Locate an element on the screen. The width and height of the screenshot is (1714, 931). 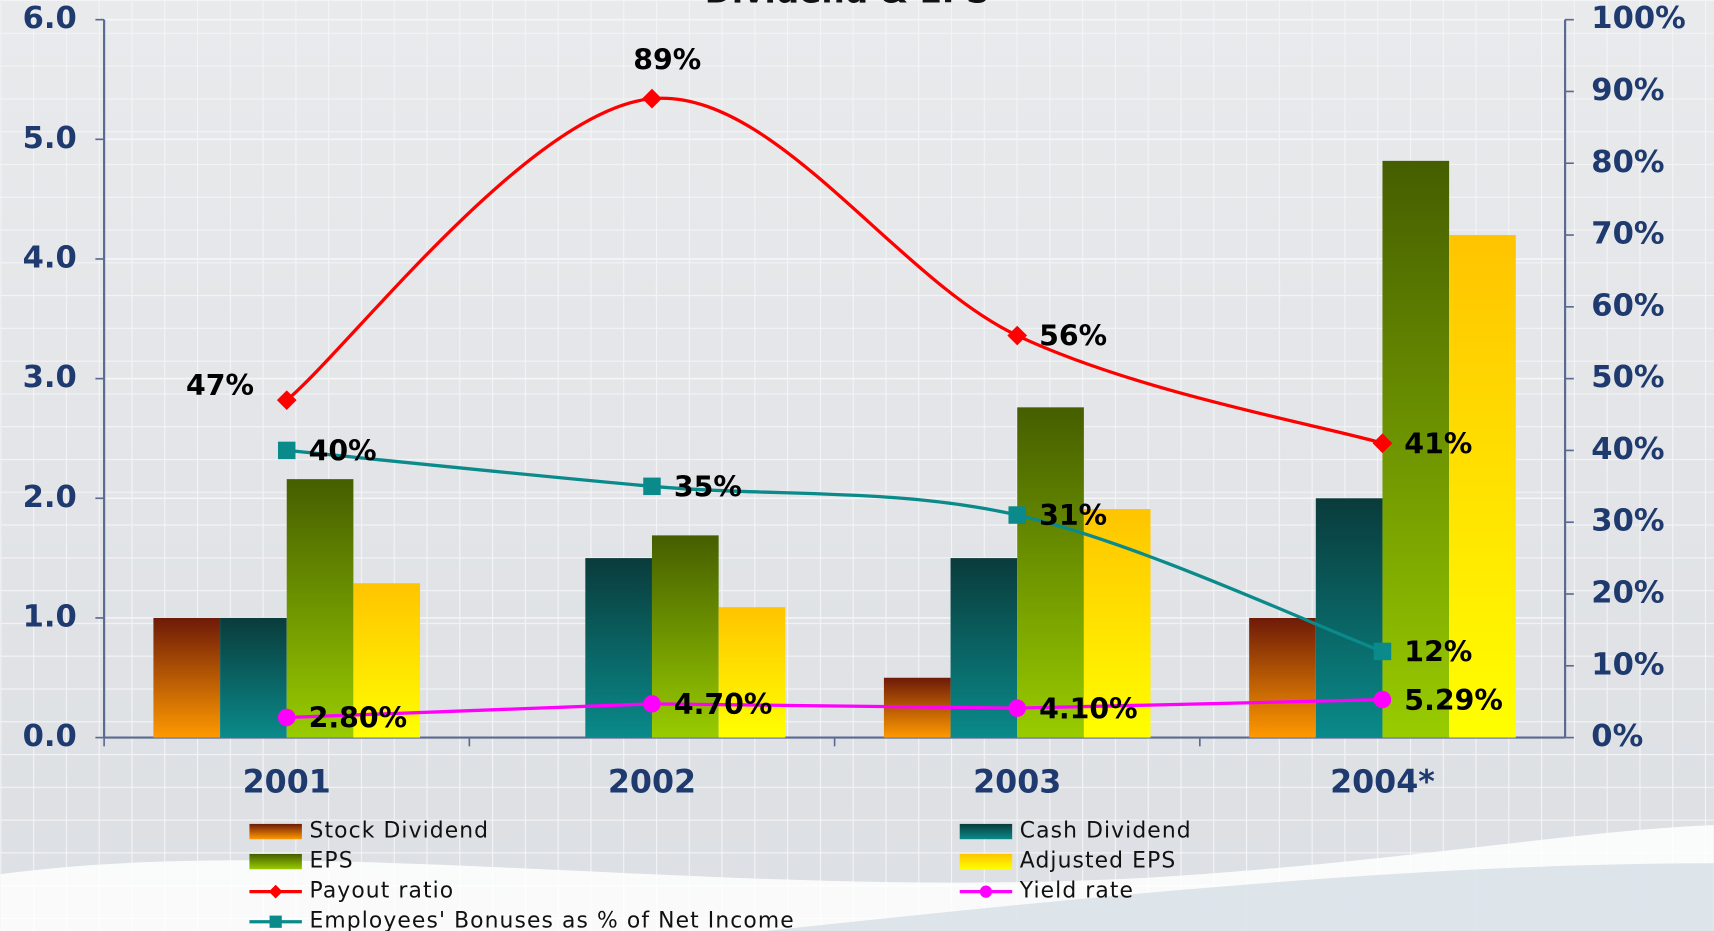
y2-tick-label: 30% is located at coordinates (1627, 521).